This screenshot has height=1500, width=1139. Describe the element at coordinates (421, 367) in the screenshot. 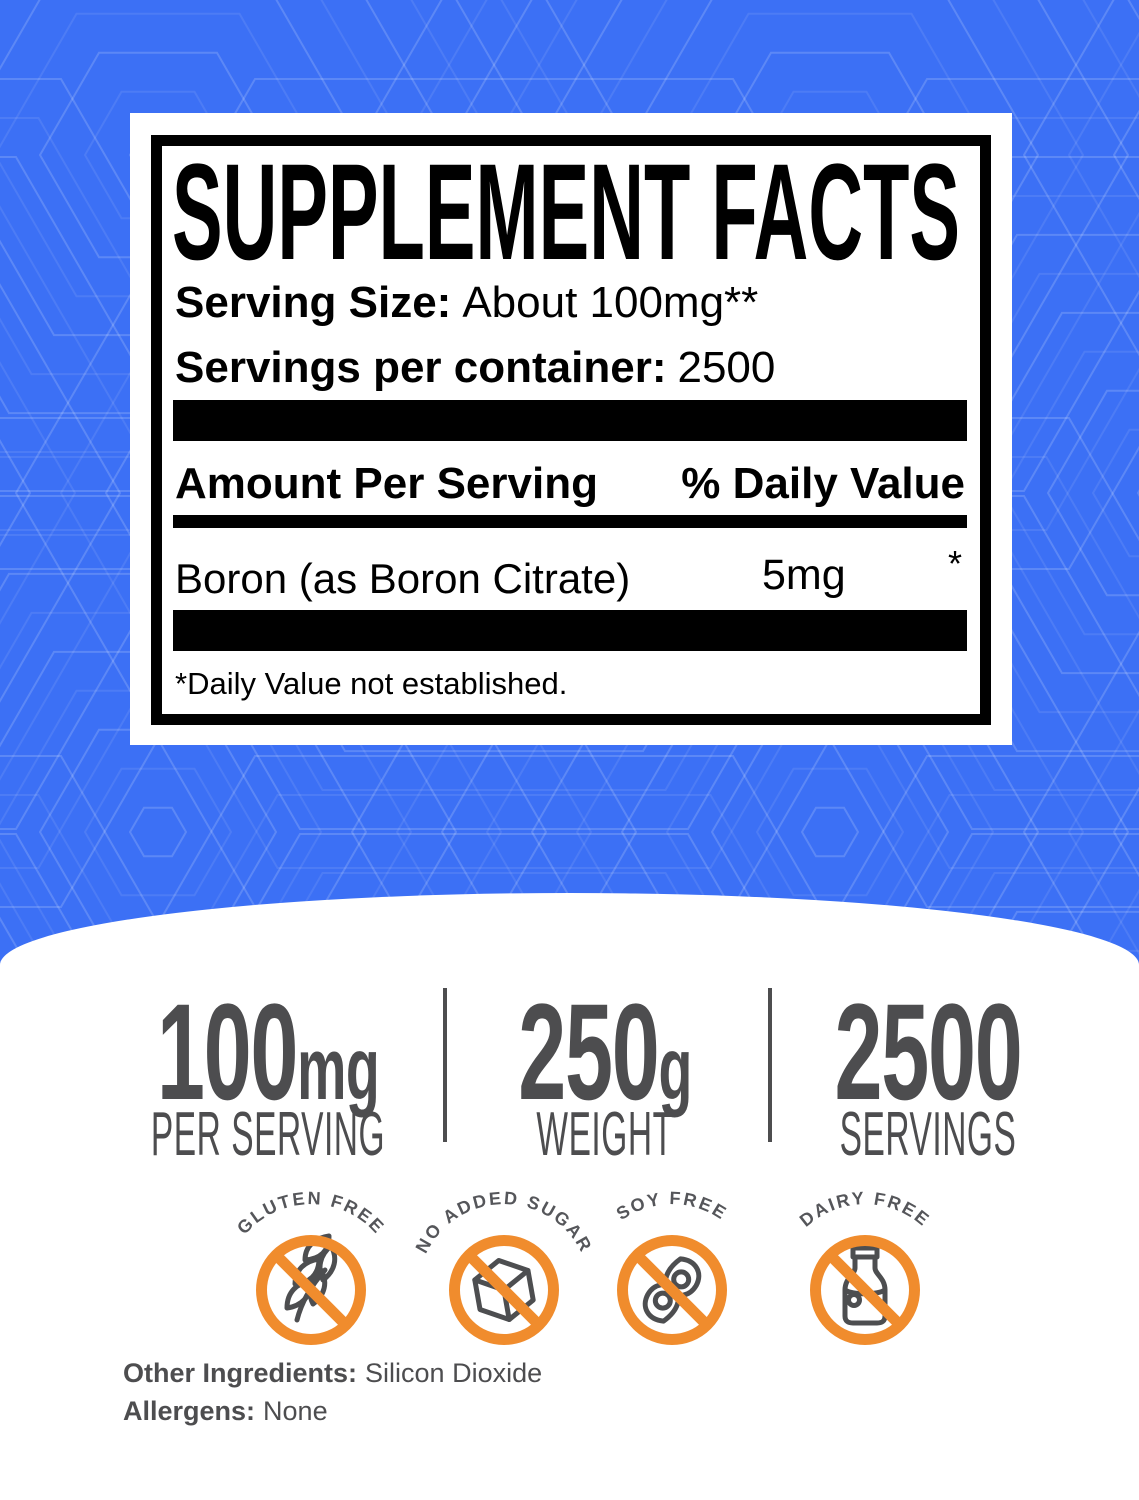

I see `servings-per-container-label: Servings per container:` at that location.